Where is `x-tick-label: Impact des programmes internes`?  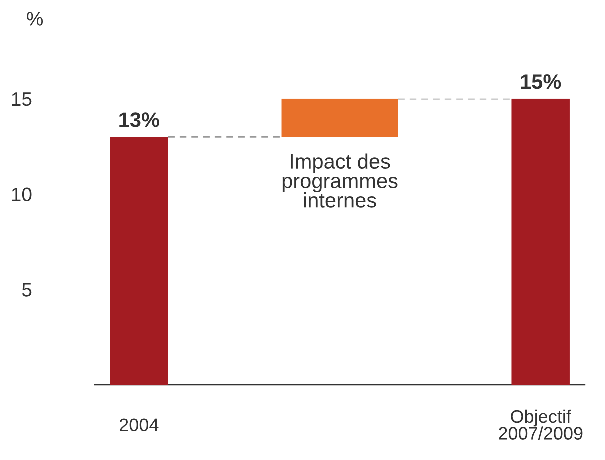
x-tick-label: Impact des programmes internes is located at coordinates (340, 181).